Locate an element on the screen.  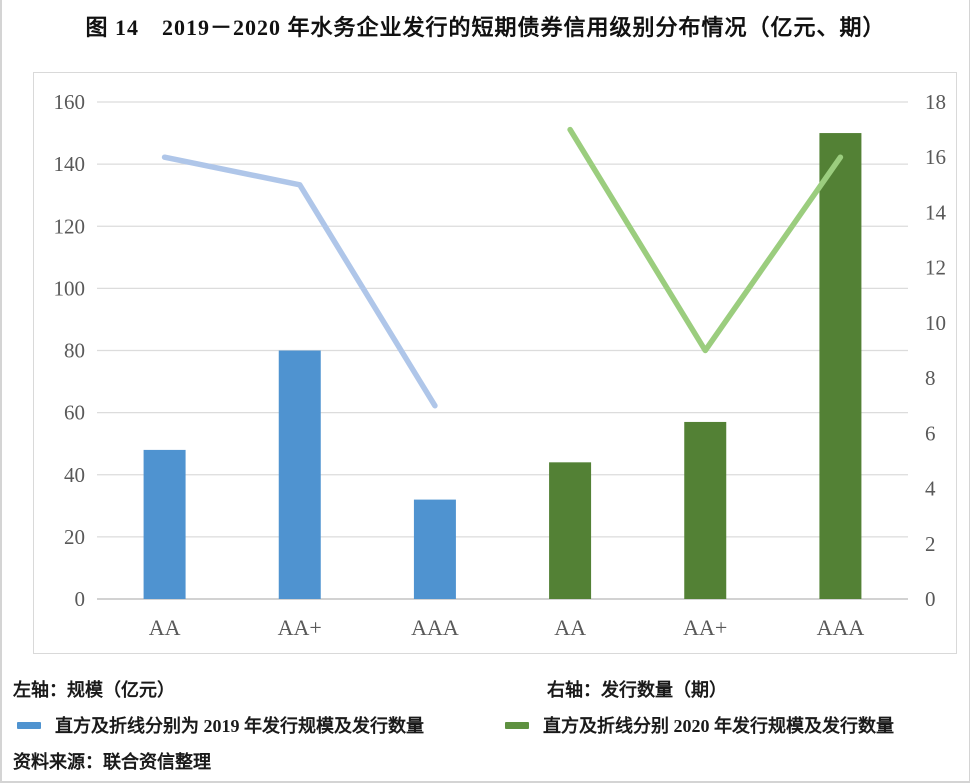
left-axis-labels: 0 20 40 60 80 100 120 140 160 is located at coordinates (70, 350).